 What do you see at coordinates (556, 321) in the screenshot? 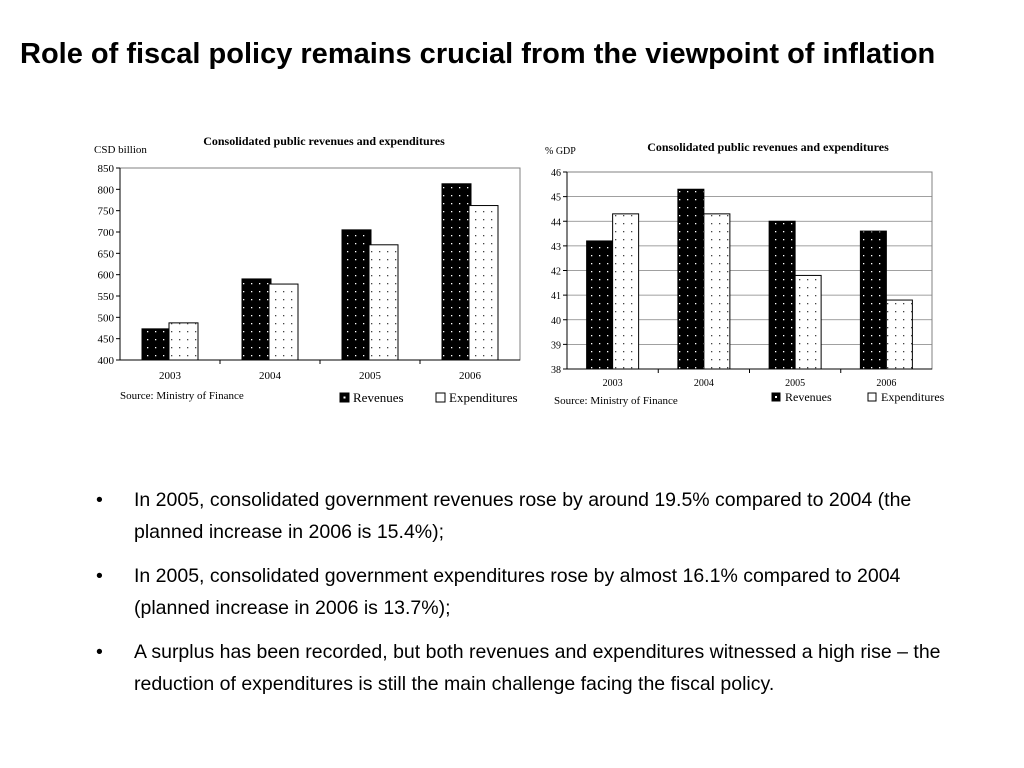
I see `y-tick-label: 40` at bounding box center [556, 321].